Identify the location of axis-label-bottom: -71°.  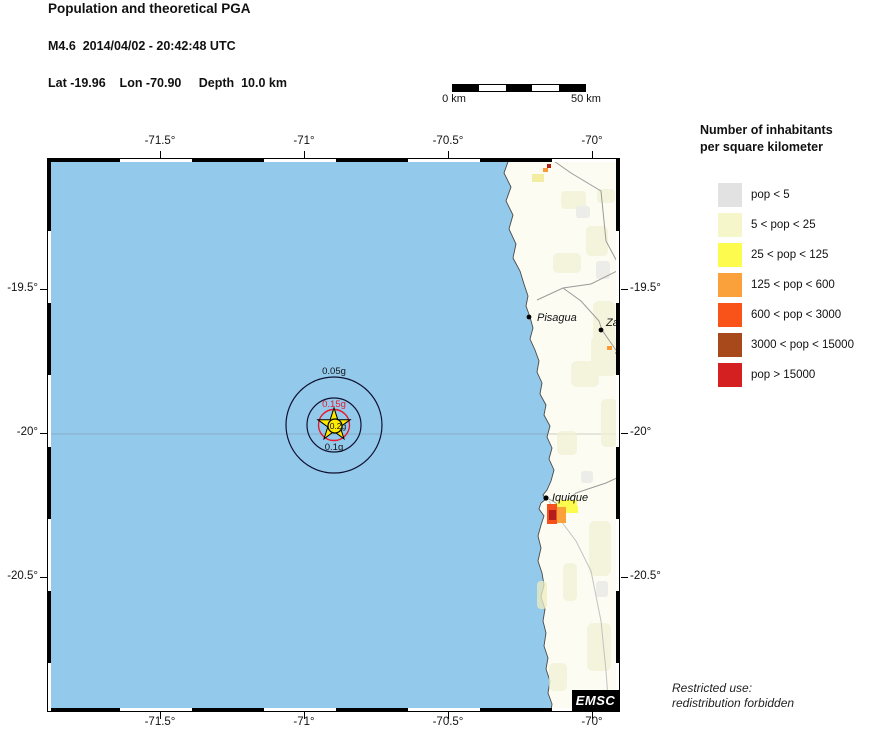
(304, 722).